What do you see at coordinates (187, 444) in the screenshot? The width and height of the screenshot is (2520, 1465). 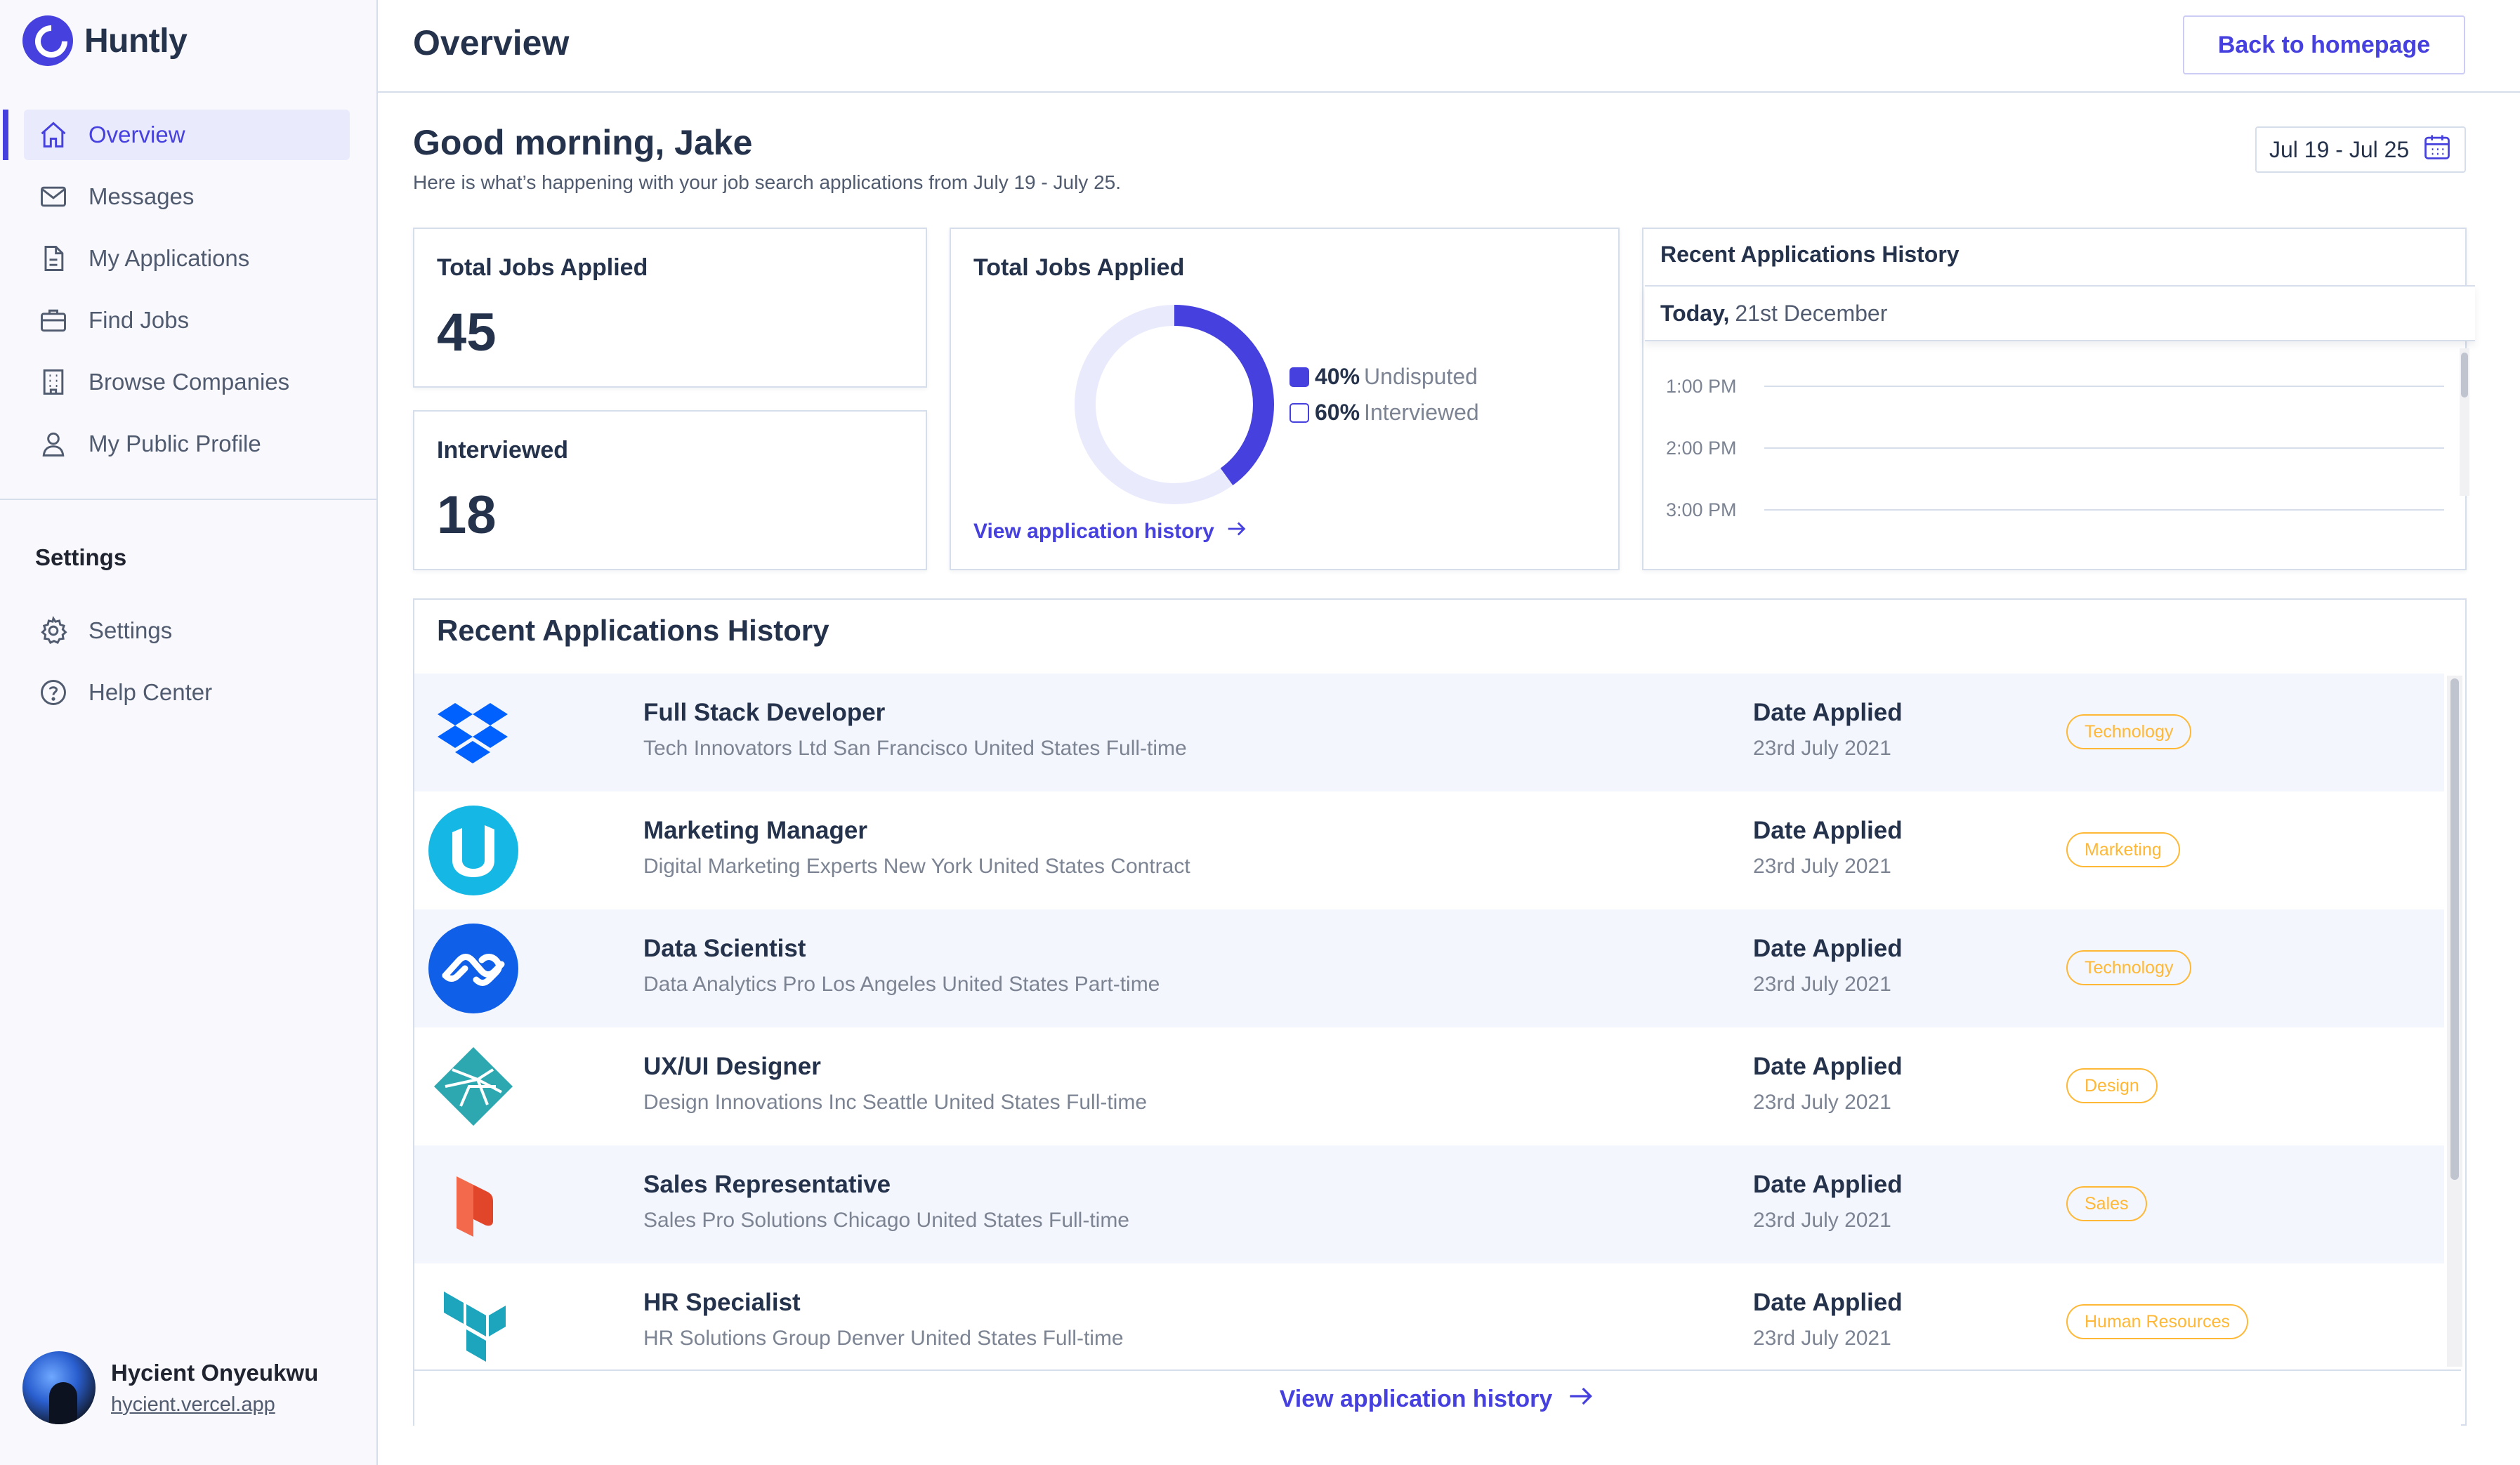 I see `sidebar-item-my-public-profile: My Public Profile` at bounding box center [187, 444].